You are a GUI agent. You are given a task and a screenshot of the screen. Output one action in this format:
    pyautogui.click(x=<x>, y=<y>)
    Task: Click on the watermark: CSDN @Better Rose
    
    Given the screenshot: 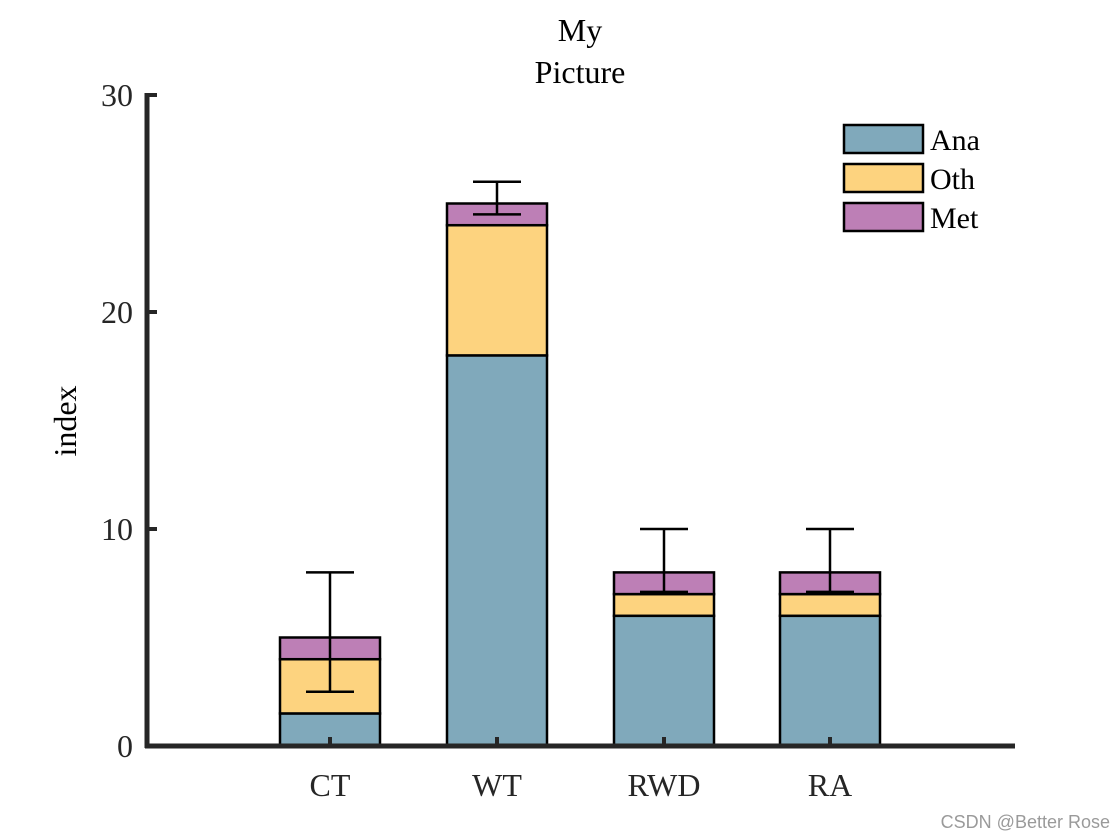 What is the action you would take?
    pyautogui.click(x=1025, y=822)
    